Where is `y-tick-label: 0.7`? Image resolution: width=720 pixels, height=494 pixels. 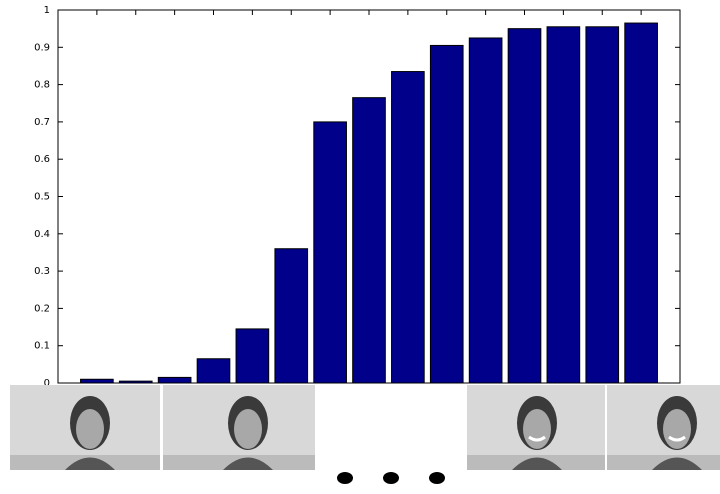
y-tick-label: 0.7 is located at coordinates (42, 122).